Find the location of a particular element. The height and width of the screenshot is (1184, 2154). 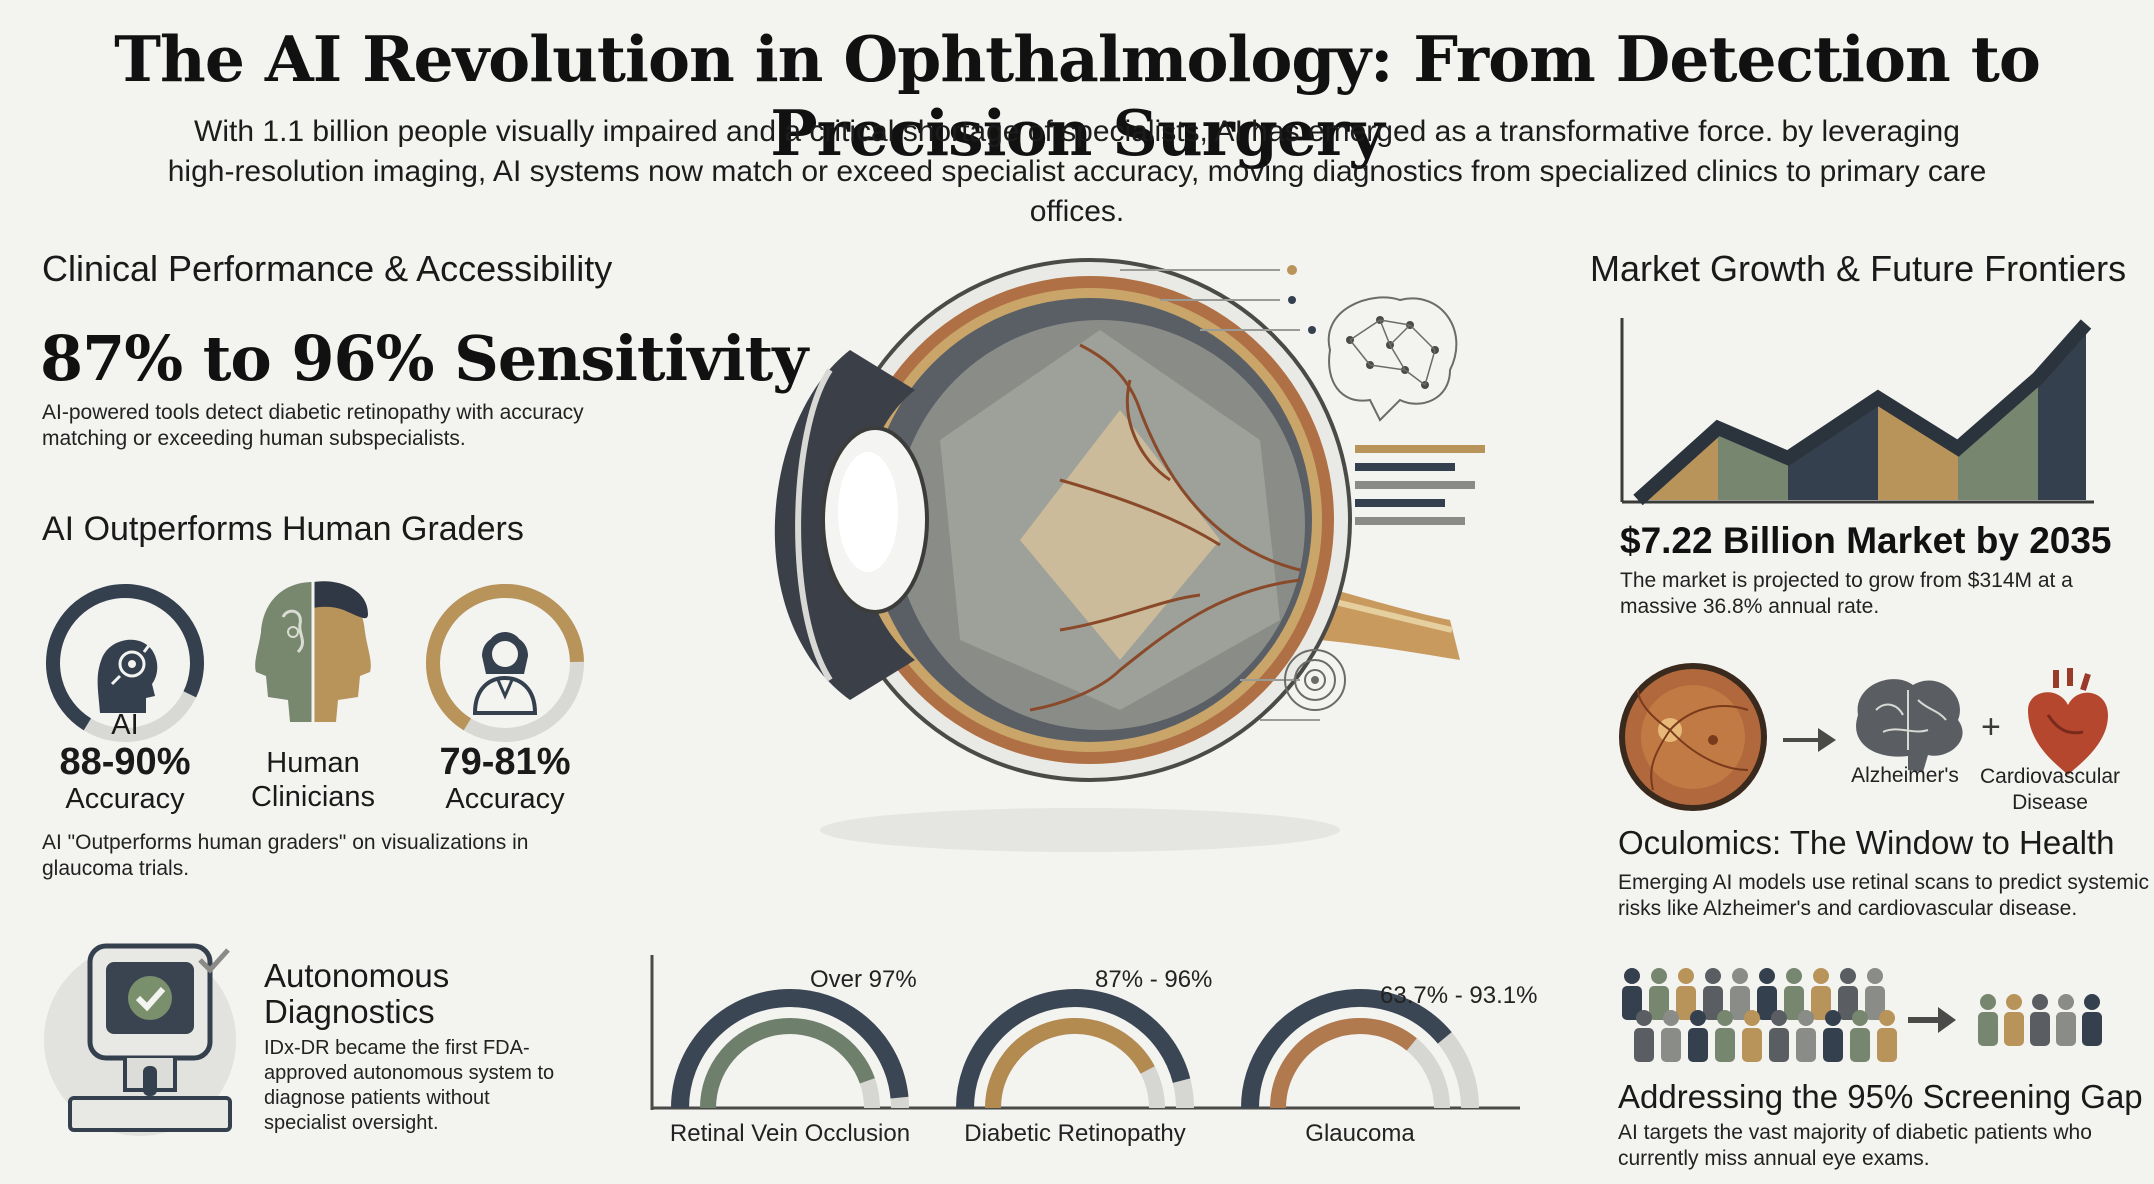

market-stat: $7.22 Billion Market by 2035 is located at coordinates (1866, 540).